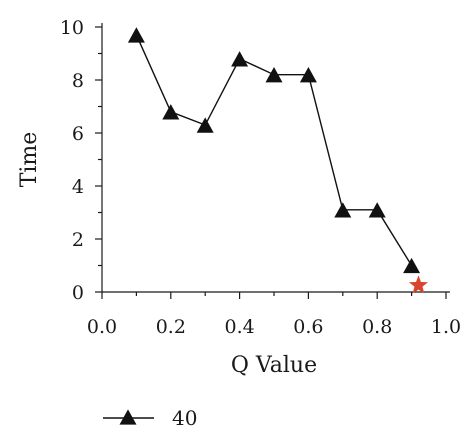  What do you see at coordinates (446, 327) in the screenshot?
I see `x-tick-label: 1.0` at bounding box center [446, 327].